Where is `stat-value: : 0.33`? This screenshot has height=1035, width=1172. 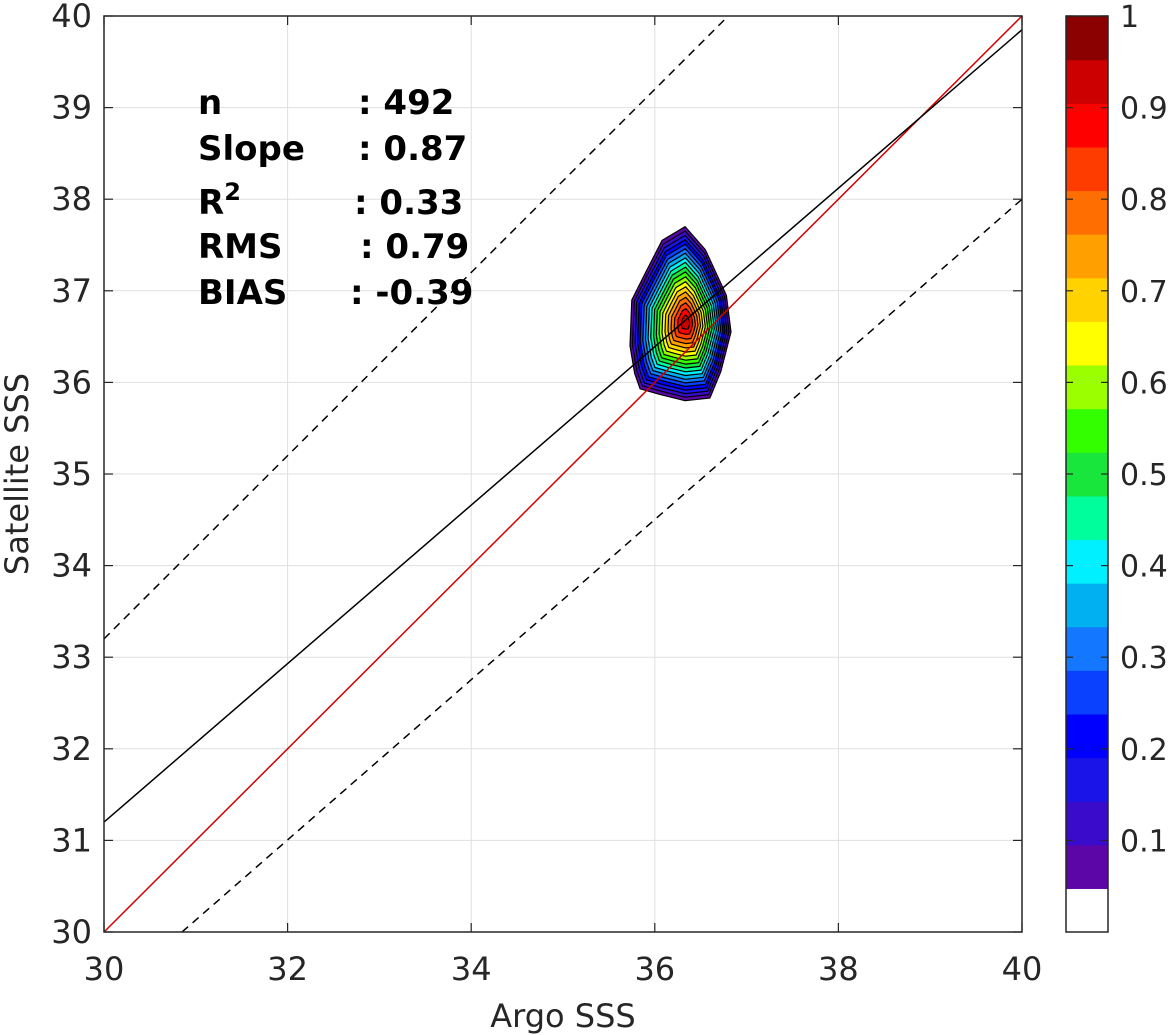 stat-value: : 0.33 is located at coordinates (408, 203).